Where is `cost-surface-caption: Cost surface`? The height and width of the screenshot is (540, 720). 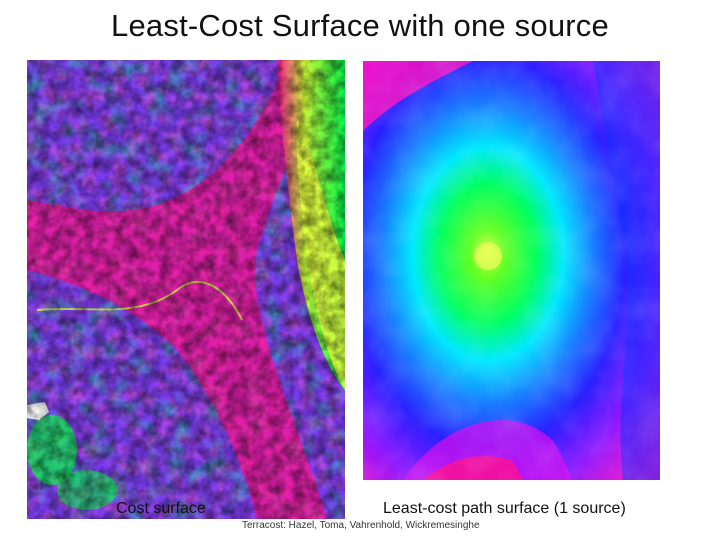
cost-surface-caption: Cost surface is located at coordinates (161, 508).